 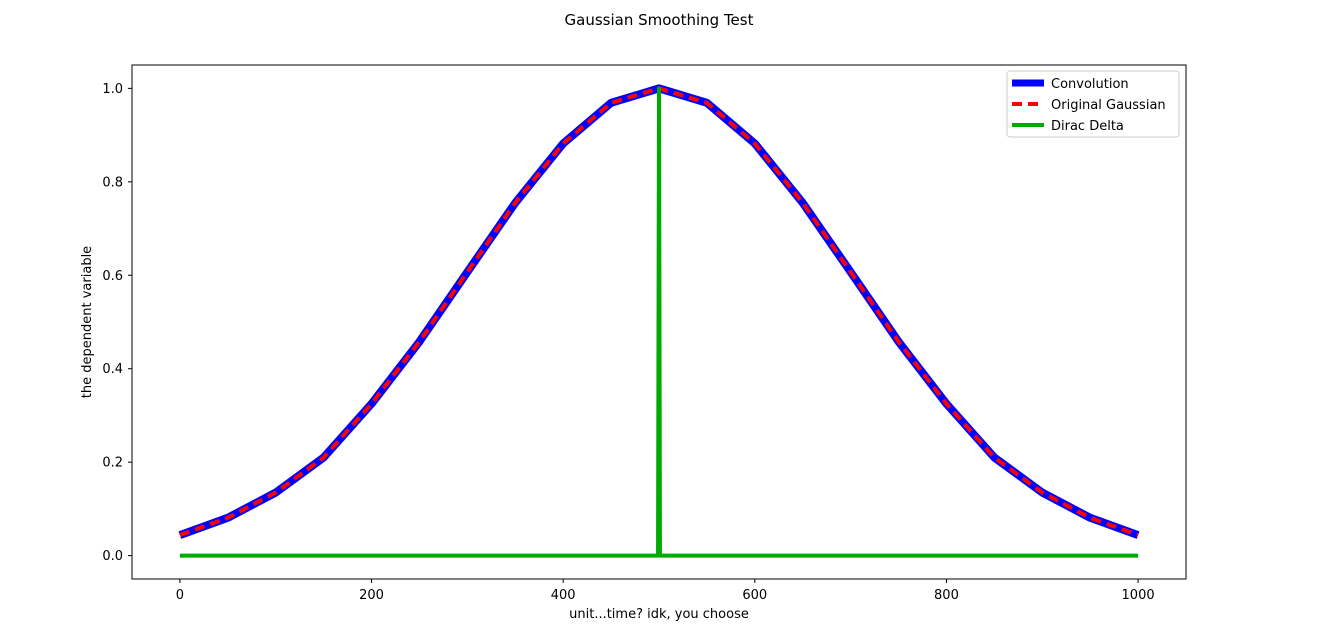 What do you see at coordinates (1138, 595) in the screenshot?
I see `x-tick-label: 1000` at bounding box center [1138, 595].